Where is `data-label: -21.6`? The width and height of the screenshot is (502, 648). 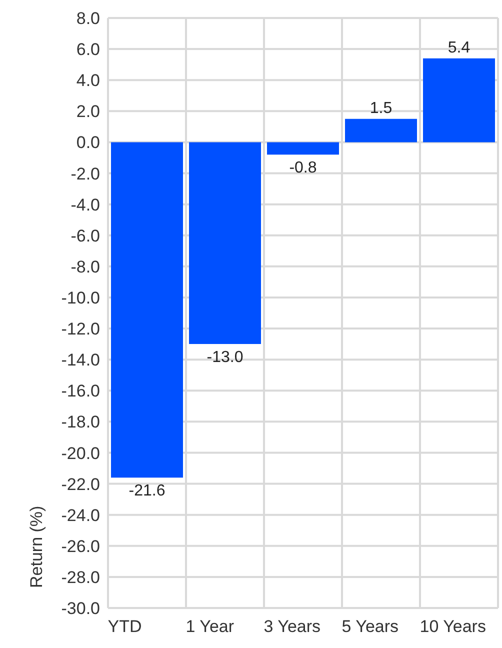 data-label: -21.6 is located at coordinates (147, 491).